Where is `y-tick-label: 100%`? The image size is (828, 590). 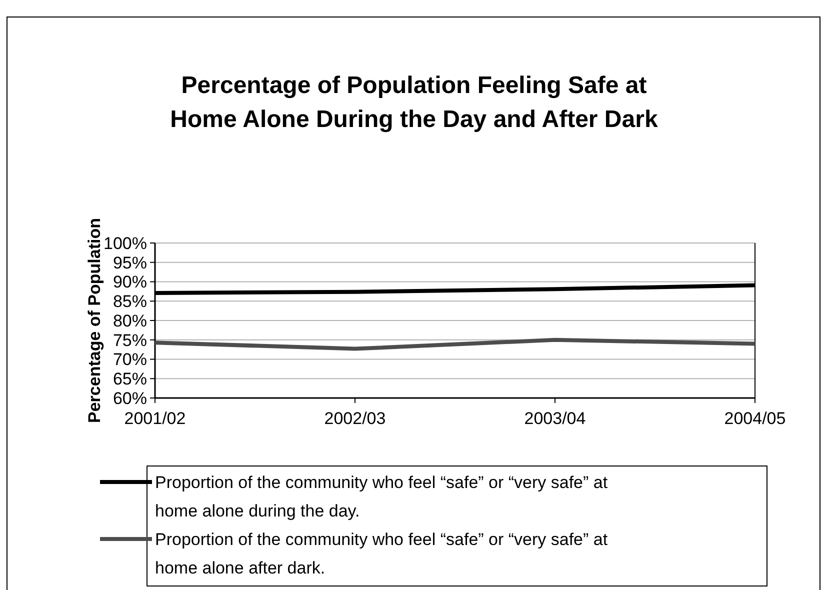 y-tick-label: 100% is located at coordinates (125, 243).